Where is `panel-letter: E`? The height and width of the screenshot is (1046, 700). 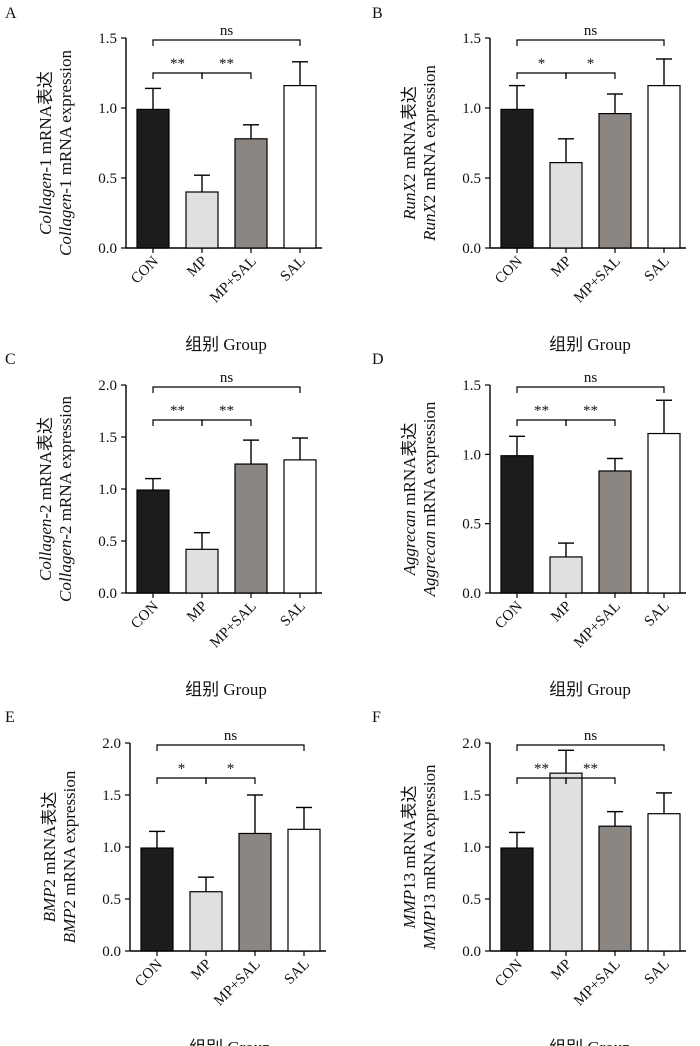
panel-letter: E is located at coordinates (10, 717).